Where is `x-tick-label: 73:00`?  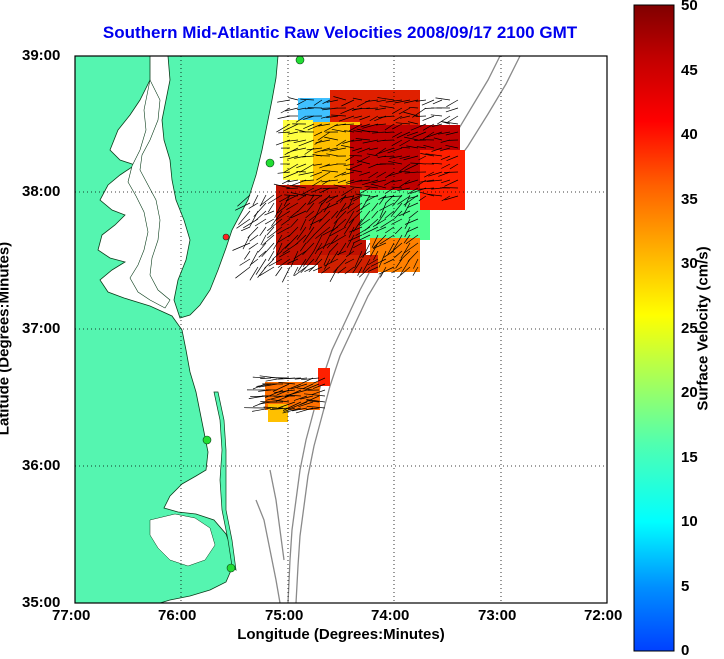
x-tick-label: 73:00 is located at coordinates (497, 615).